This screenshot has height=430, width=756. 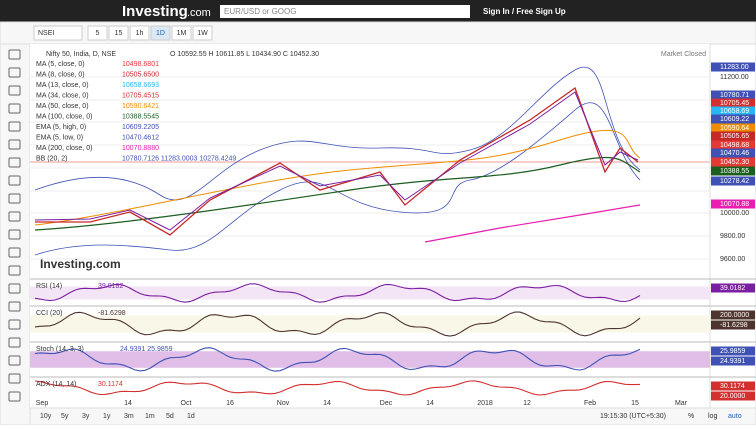 What do you see at coordinates (65, 416) in the screenshot?
I see `range-button: 5y` at bounding box center [65, 416].